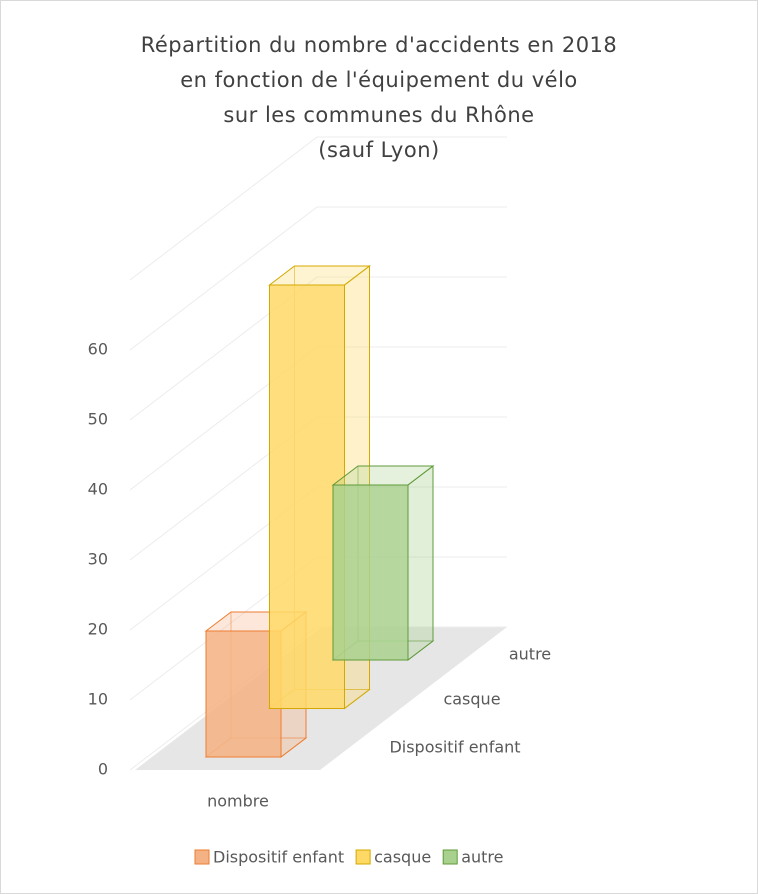 This screenshot has height=894, width=758. What do you see at coordinates (238, 801) in the screenshot?
I see `x-tick-label: nombre` at bounding box center [238, 801].